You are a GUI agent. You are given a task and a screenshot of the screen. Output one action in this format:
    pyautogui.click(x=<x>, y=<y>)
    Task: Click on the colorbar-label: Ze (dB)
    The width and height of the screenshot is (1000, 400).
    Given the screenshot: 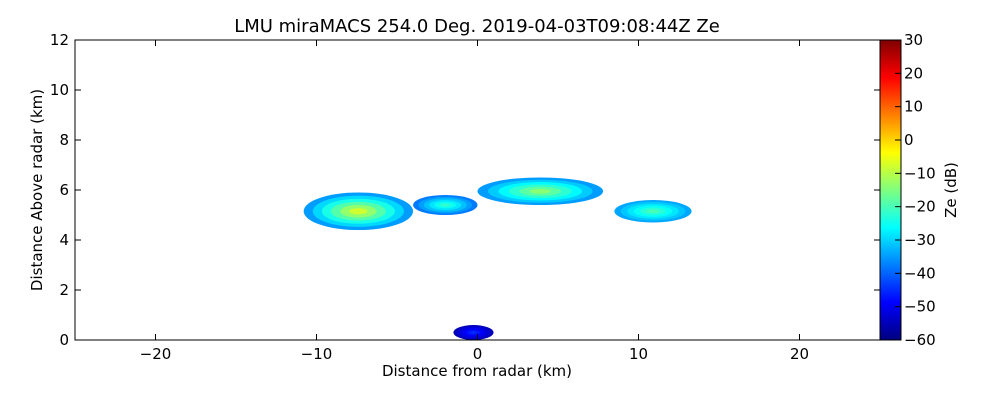 What is the action you would take?
    pyautogui.click(x=951, y=190)
    